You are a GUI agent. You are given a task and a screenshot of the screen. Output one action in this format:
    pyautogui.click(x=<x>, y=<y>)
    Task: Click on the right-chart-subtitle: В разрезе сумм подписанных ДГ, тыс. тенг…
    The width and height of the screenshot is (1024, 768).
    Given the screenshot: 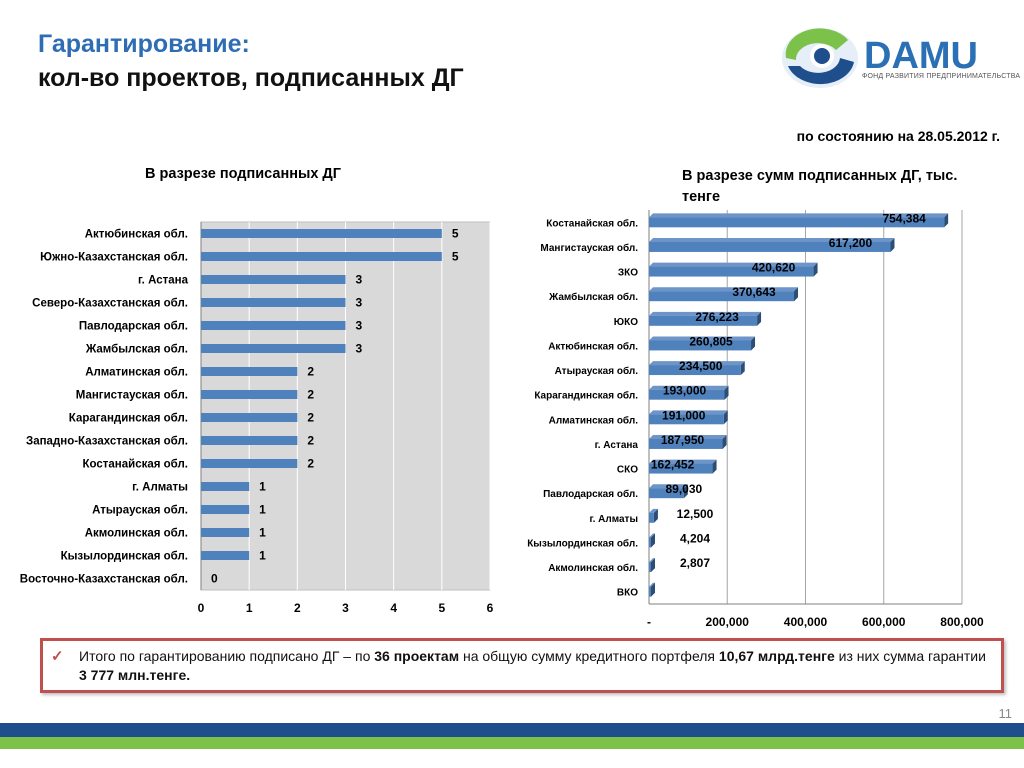 What is the action you would take?
    pyautogui.click(x=820, y=186)
    